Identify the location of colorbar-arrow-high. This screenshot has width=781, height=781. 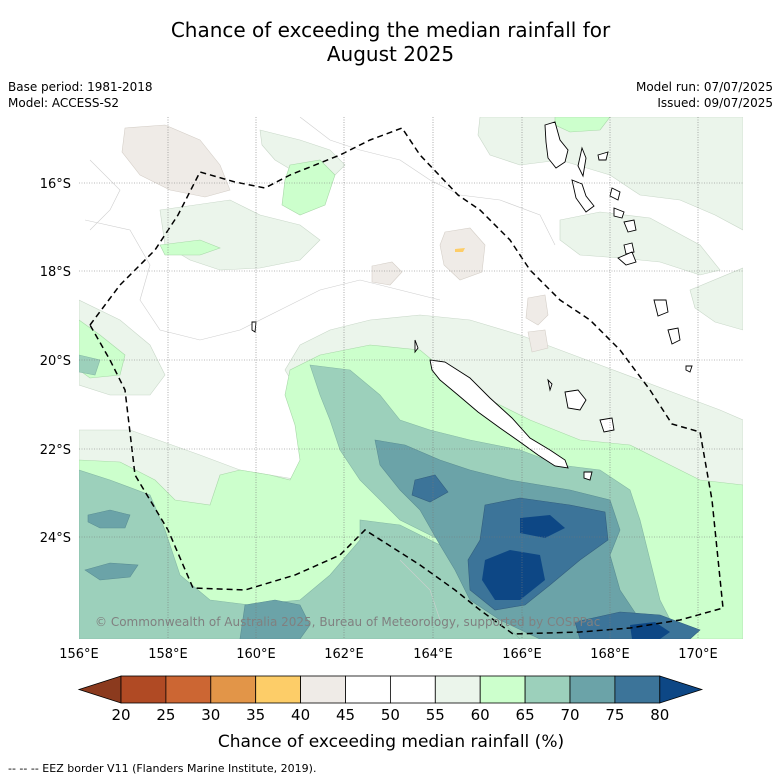
(681, 689).